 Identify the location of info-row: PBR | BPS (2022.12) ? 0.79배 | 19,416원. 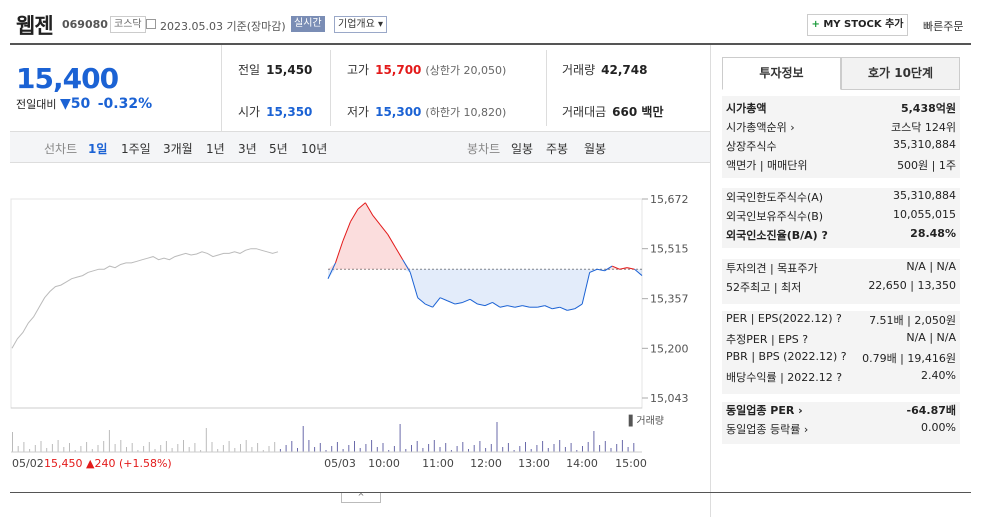
(841, 359).